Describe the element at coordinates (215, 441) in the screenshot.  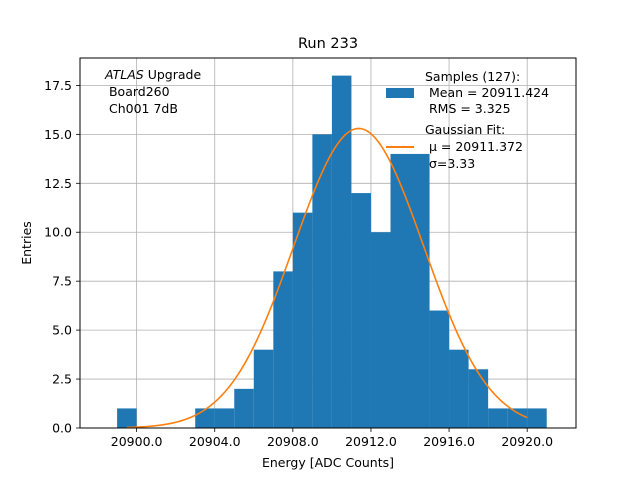
I see `x-tick-label: 20904.0` at that location.